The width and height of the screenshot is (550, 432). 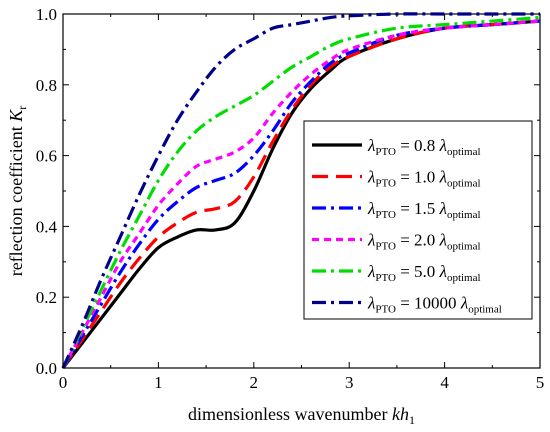 I want to click on x-tick-label: 0, so click(x=63, y=382).